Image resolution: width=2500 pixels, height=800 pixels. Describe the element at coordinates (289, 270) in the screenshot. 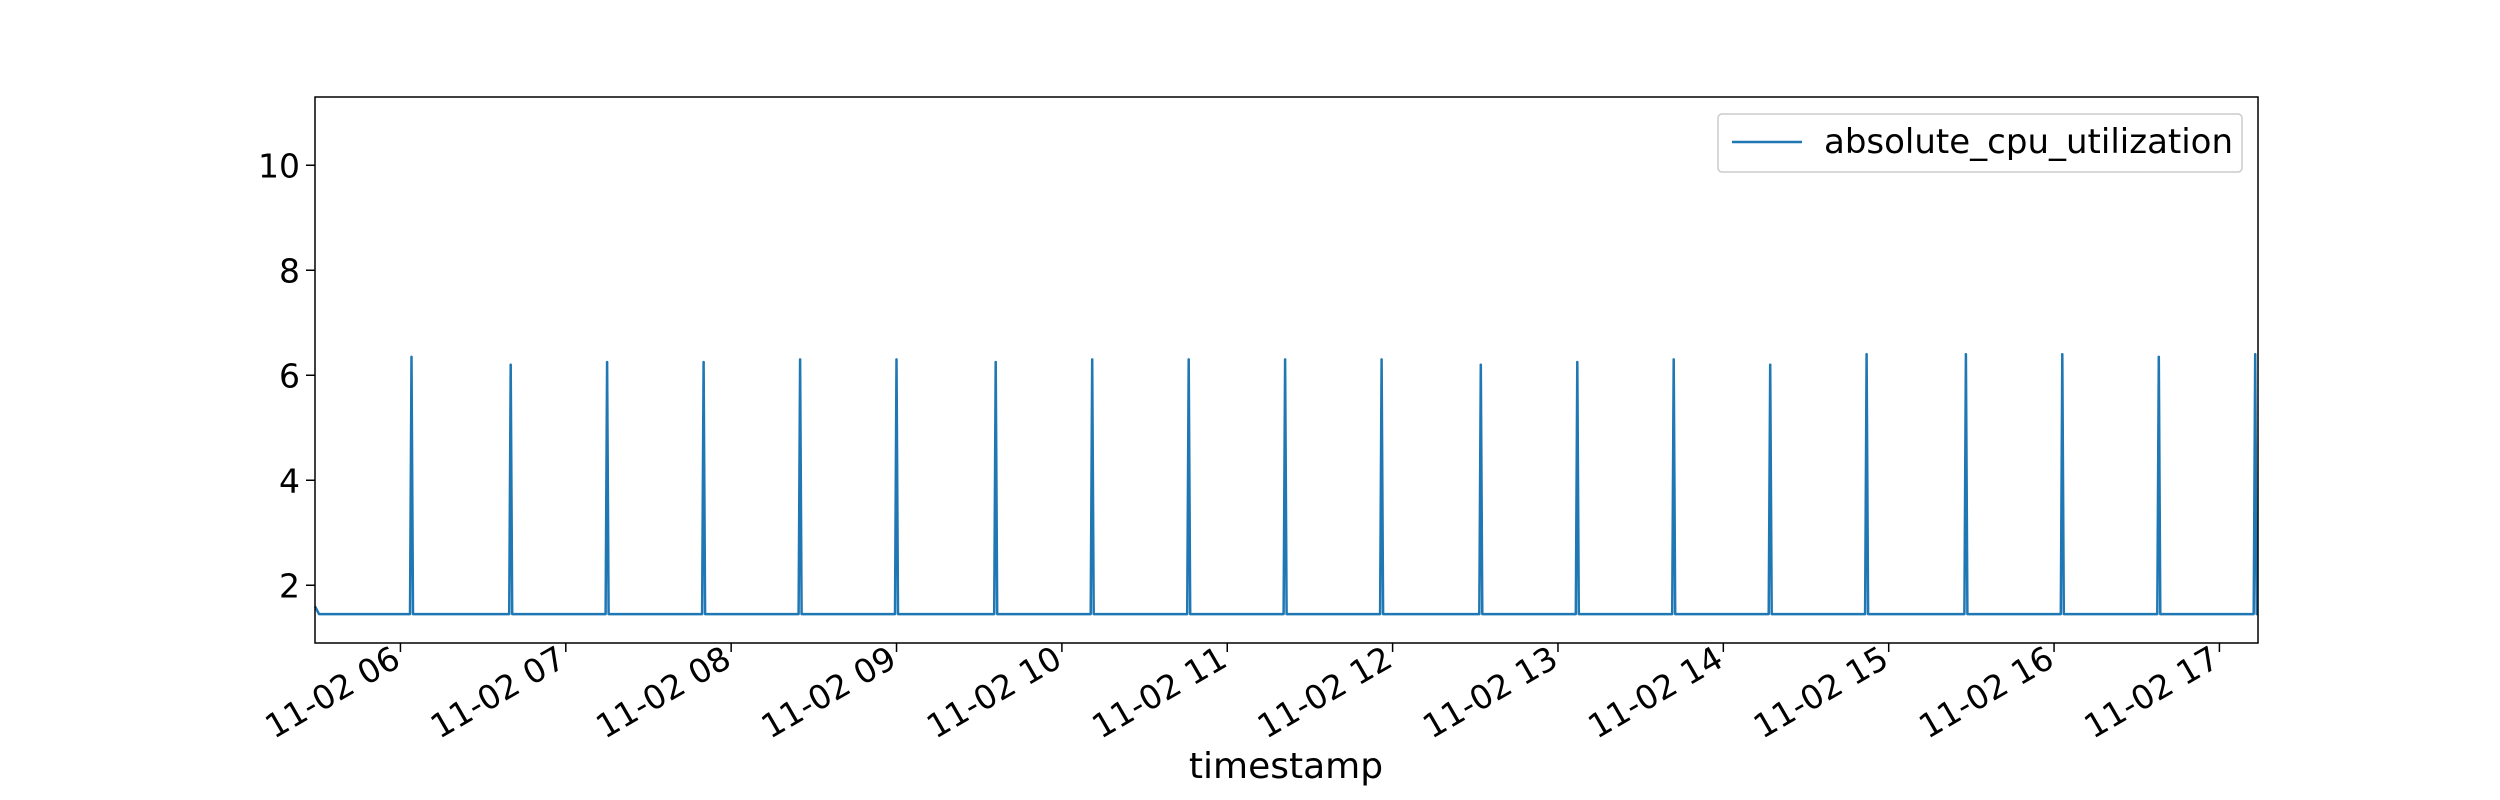

I see `y-tick-label: 8` at that location.